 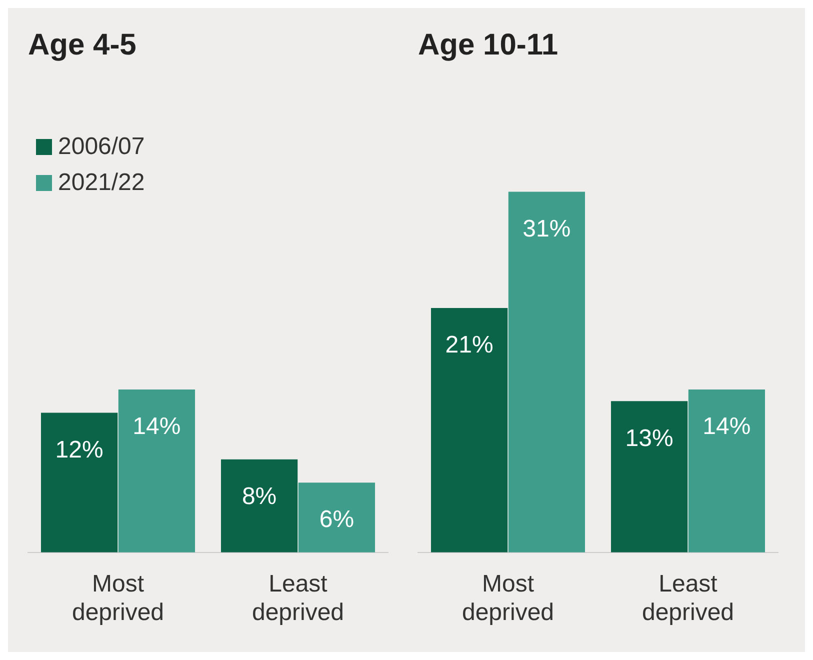 I want to click on data-label: 31%, so click(x=546, y=228).